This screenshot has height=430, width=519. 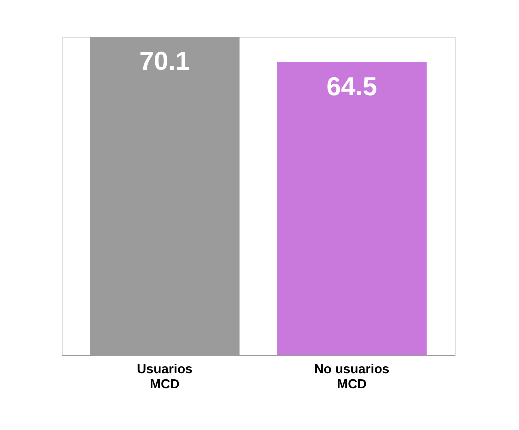 What do you see at coordinates (165, 61) in the screenshot?
I see `data-label: 70.1` at bounding box center [165, 61].